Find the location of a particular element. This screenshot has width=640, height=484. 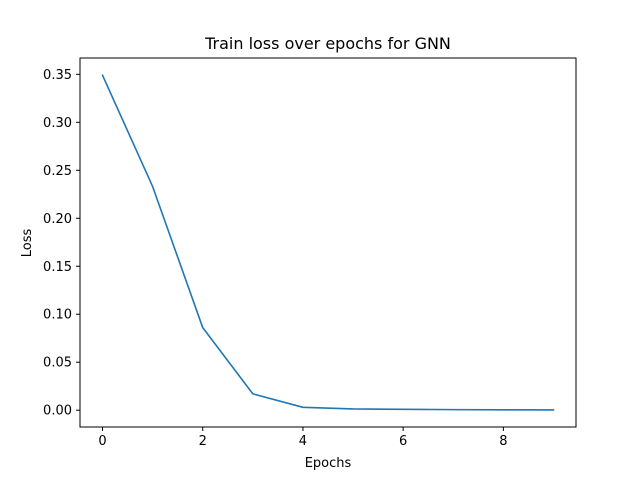

y-tick-label: 0.05 is located at coordinates (57, 363).